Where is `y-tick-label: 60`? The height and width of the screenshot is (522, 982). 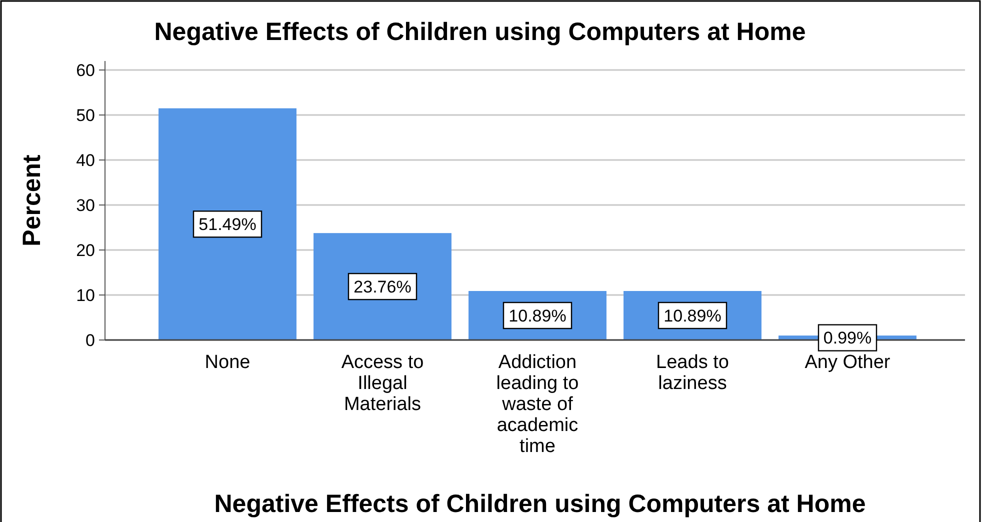 y-tick-label: 60 is located at coordinates (85, 70).